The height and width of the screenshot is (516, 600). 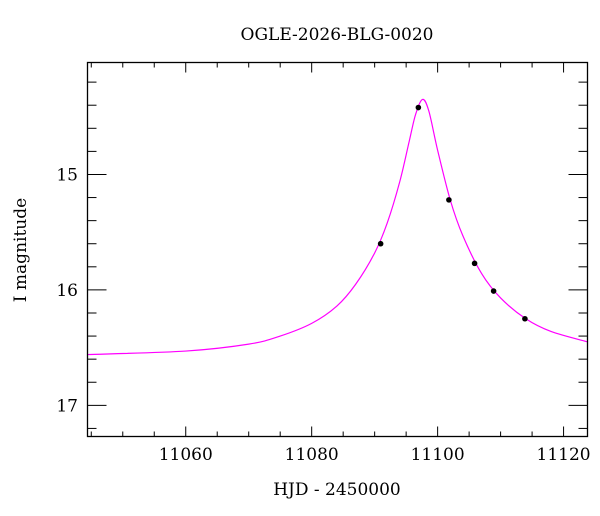 What do you see at coordinates (312, 455) in the screenshot?
I see `x-tick-label: 11080` at bounding box center [312, 455].